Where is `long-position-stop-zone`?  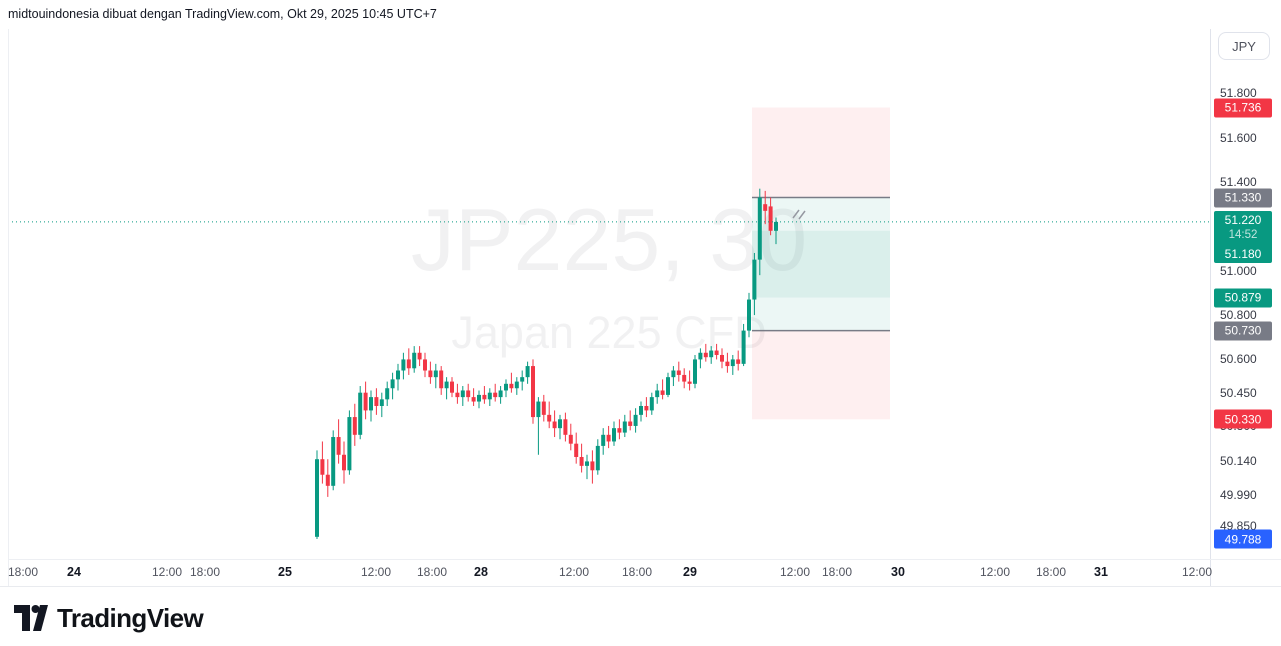 long-position-stop-zone is located at coordinates (821, 375).